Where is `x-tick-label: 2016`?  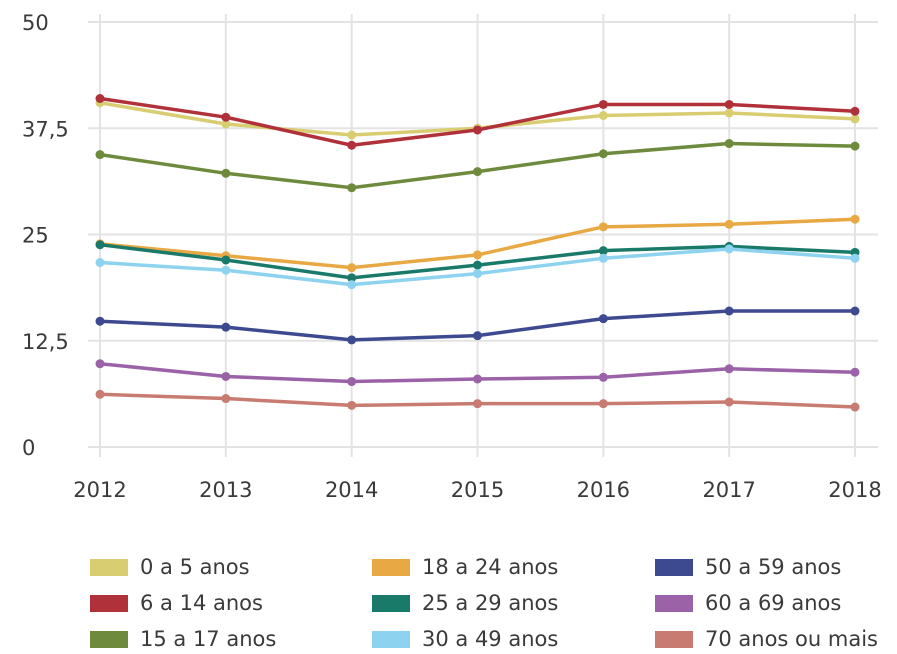 x-tick-label: 2016 is located at coordinates (603, 490).